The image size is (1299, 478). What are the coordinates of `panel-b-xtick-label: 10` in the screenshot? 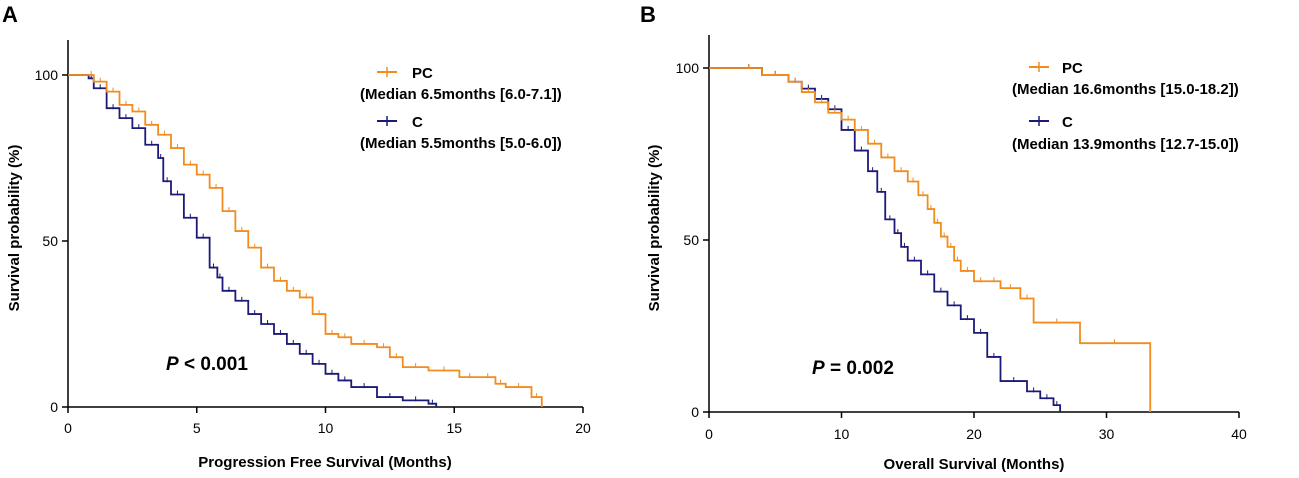 It's located at (842, 434).